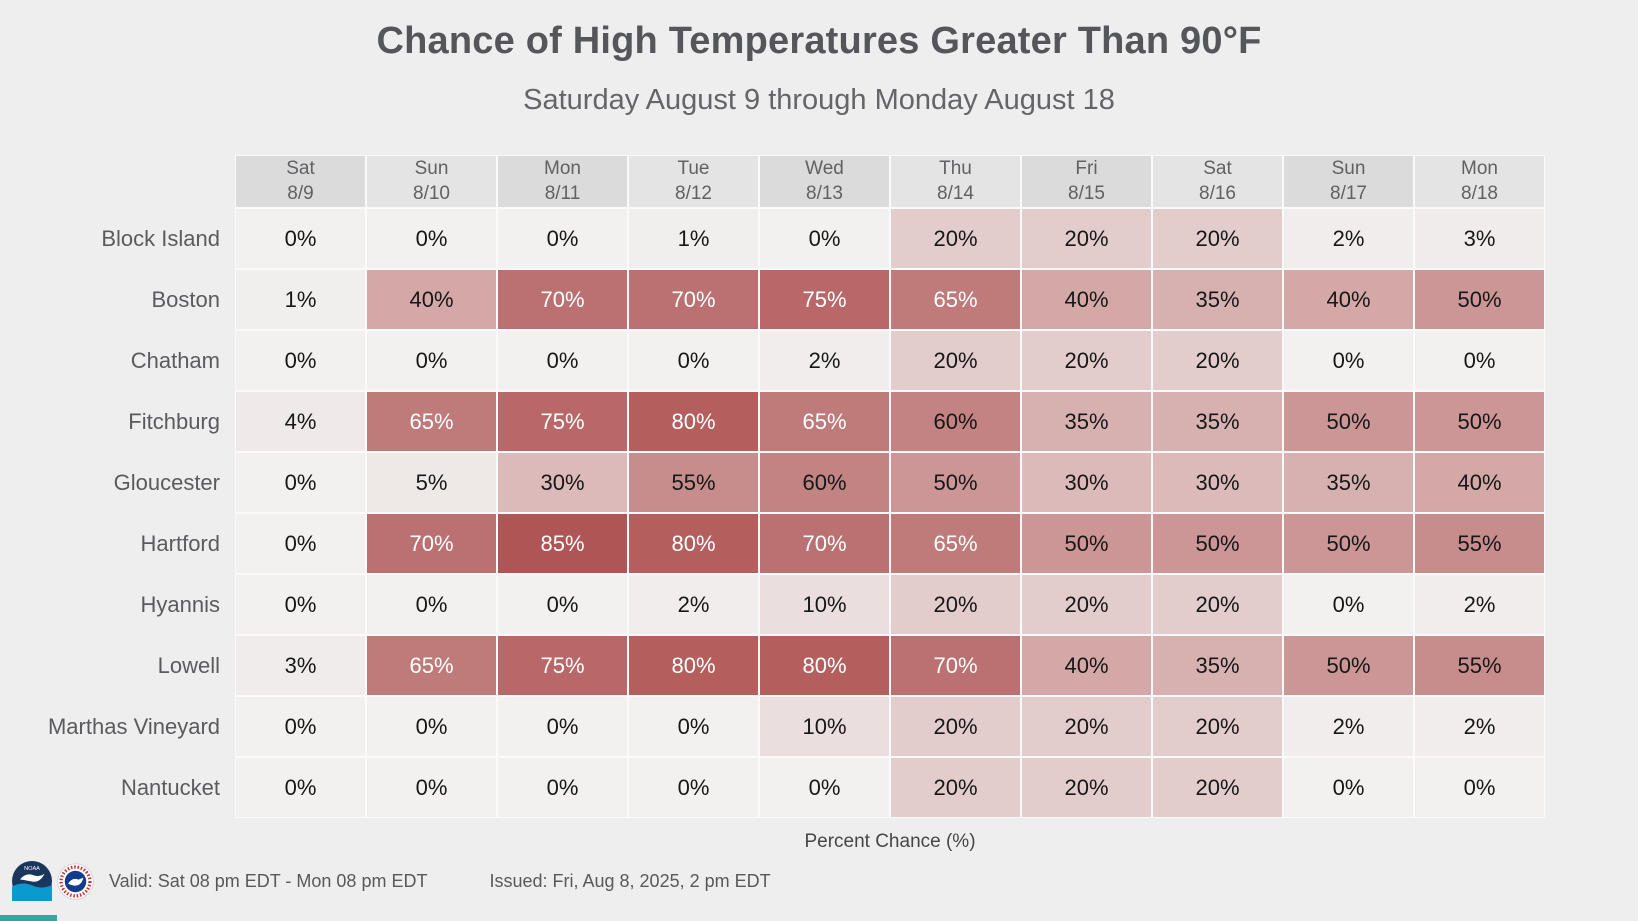 The width and height of the screenshot is (1638, 921). Describe the element at coordinates (431, 193) in the screenshot. I see `column-header-date: 8/10` at that location.